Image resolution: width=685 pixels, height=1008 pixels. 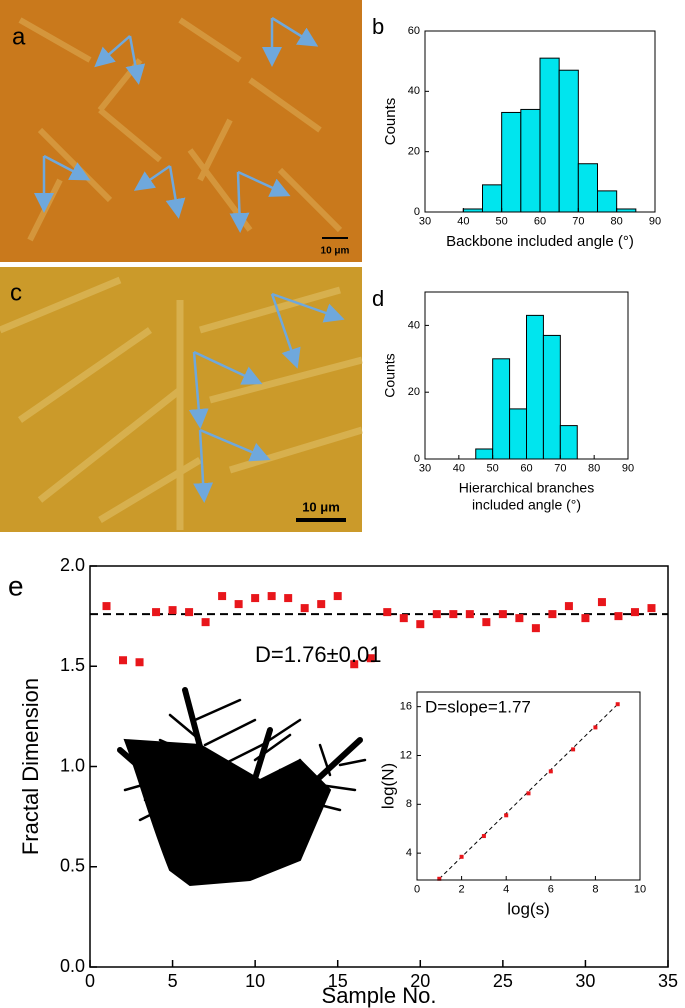 I want to click on x-axis-label: Backbone included angle (°), so click(x=540, y=241).